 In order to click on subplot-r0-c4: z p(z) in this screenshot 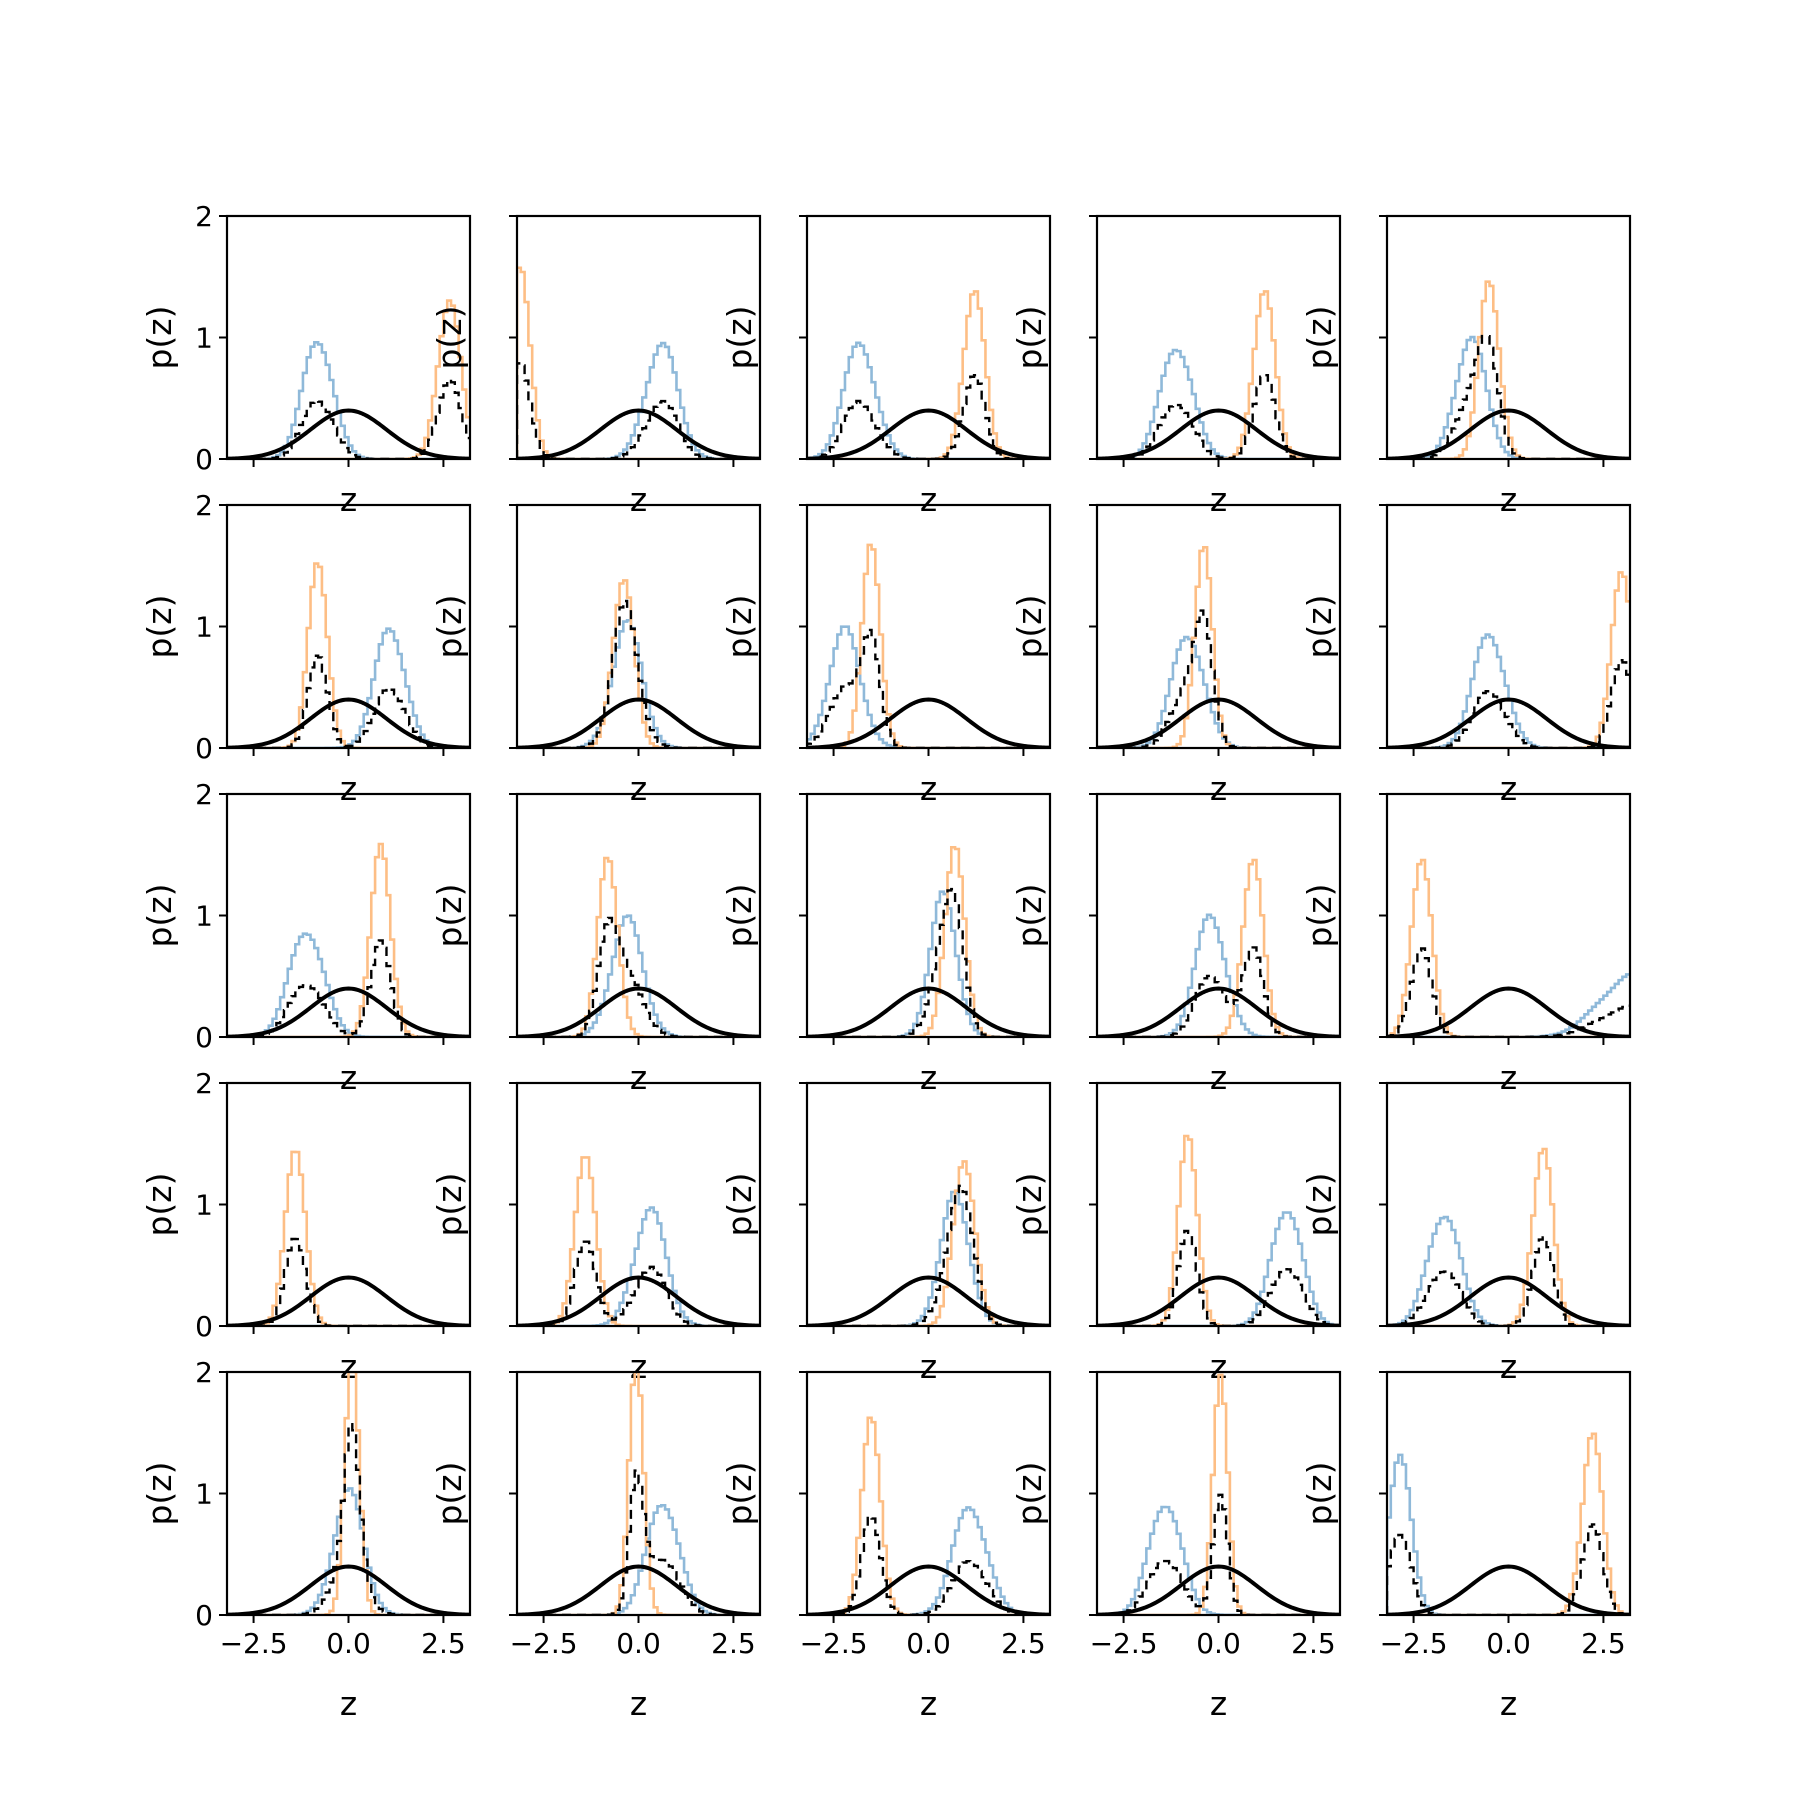, I will do `click(1466, 366)`.